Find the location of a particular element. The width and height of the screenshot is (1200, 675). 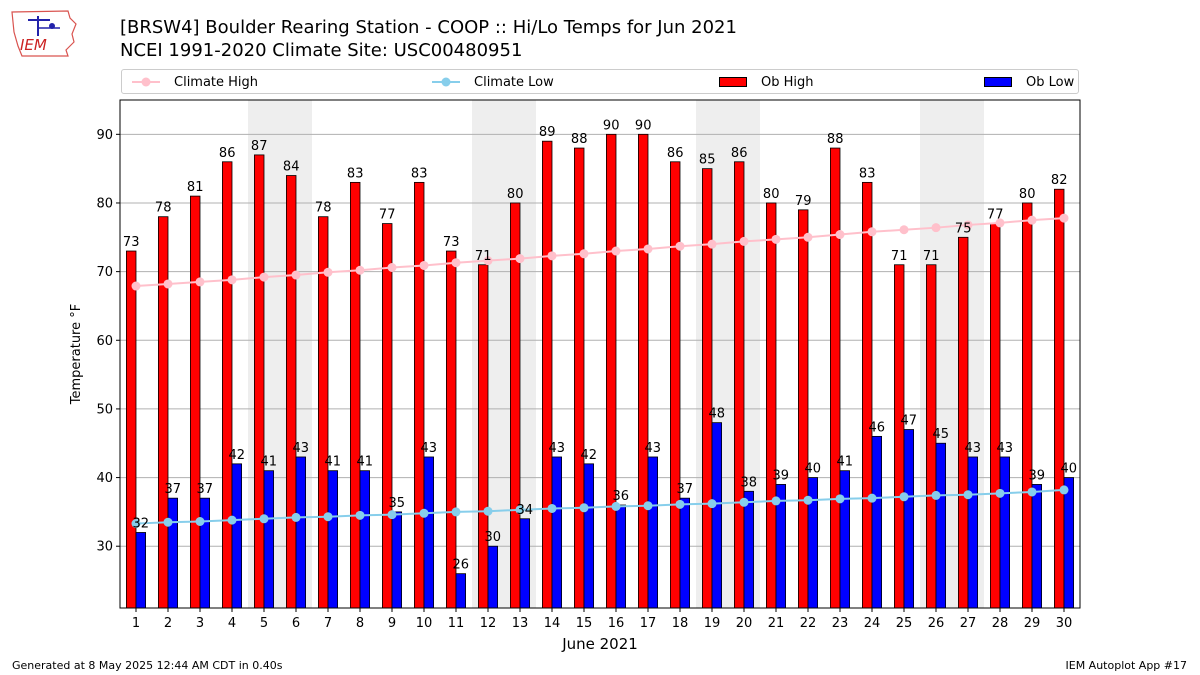

y-tick-label: 30 is located at coordinates (104, 547).